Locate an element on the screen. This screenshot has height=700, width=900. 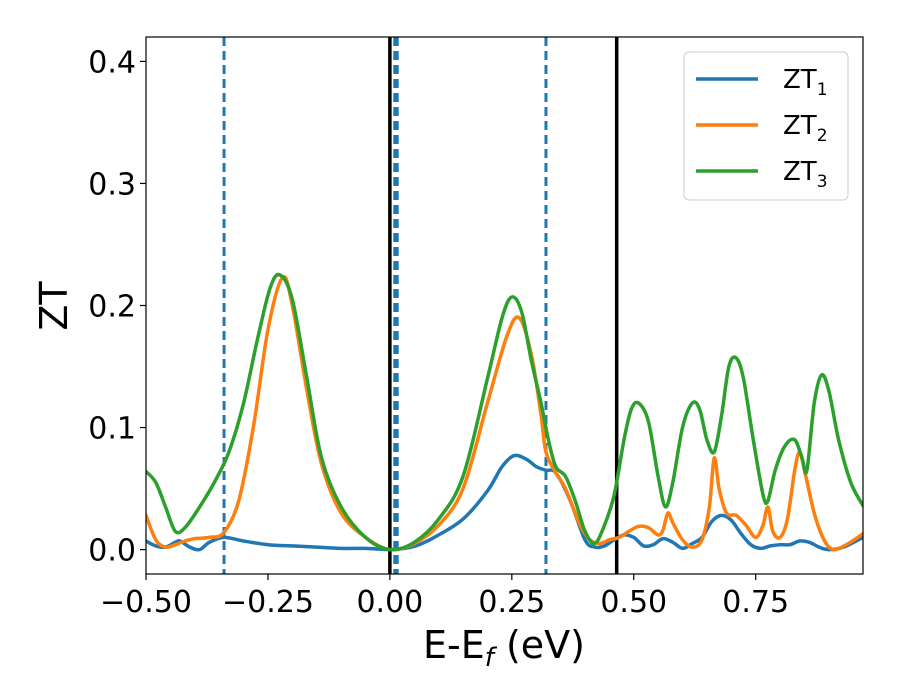
legend-label-zt2: ZT2 is located at coordinates (805, 128).